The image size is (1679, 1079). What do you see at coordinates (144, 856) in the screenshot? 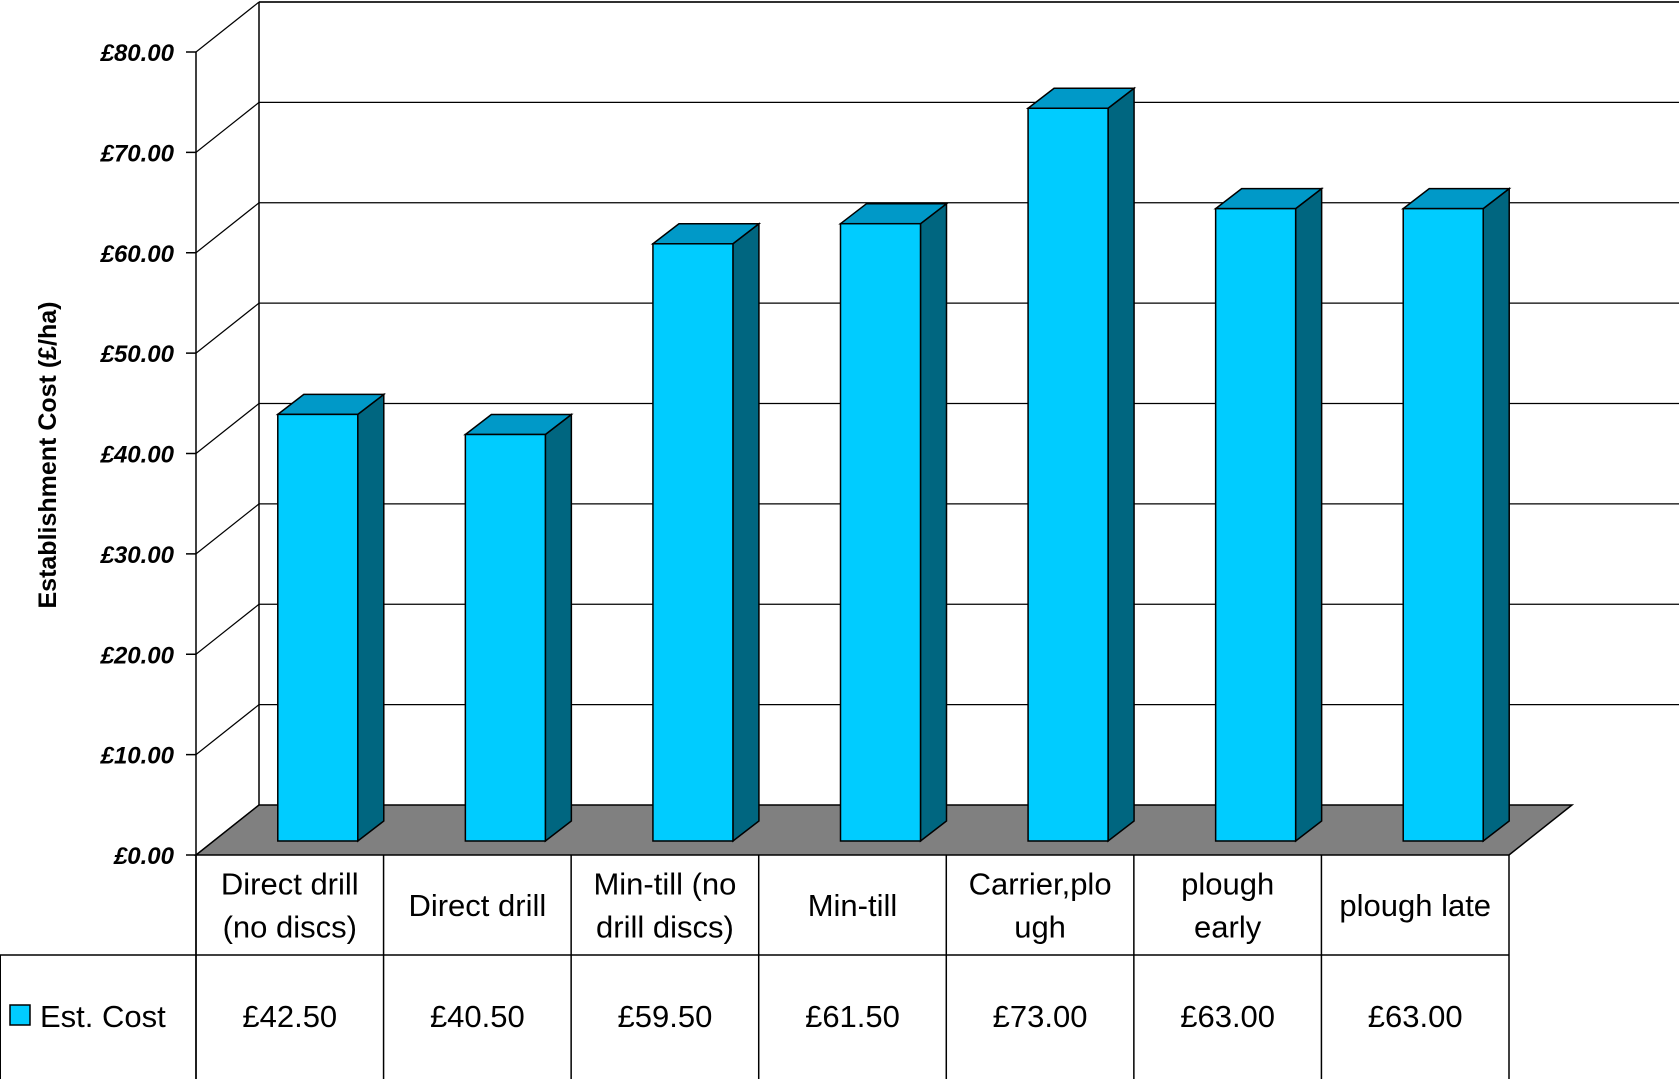
I see `y-tick-label: £0.00` at bounding box center [144, 856].